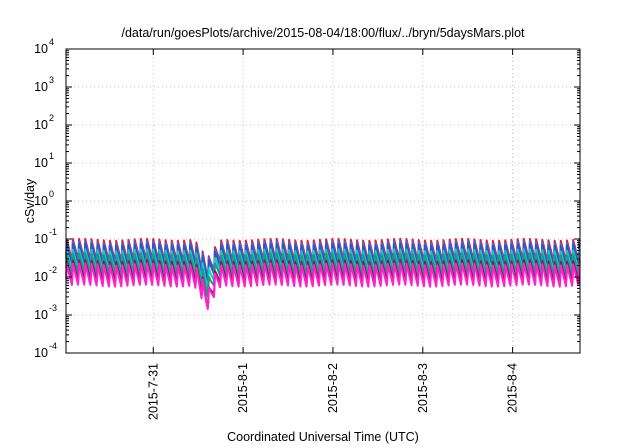 Image resolution: width=640 pixels, height=448 pixels. I want to click on y-tick-exponent: 0, so click(51, 194).